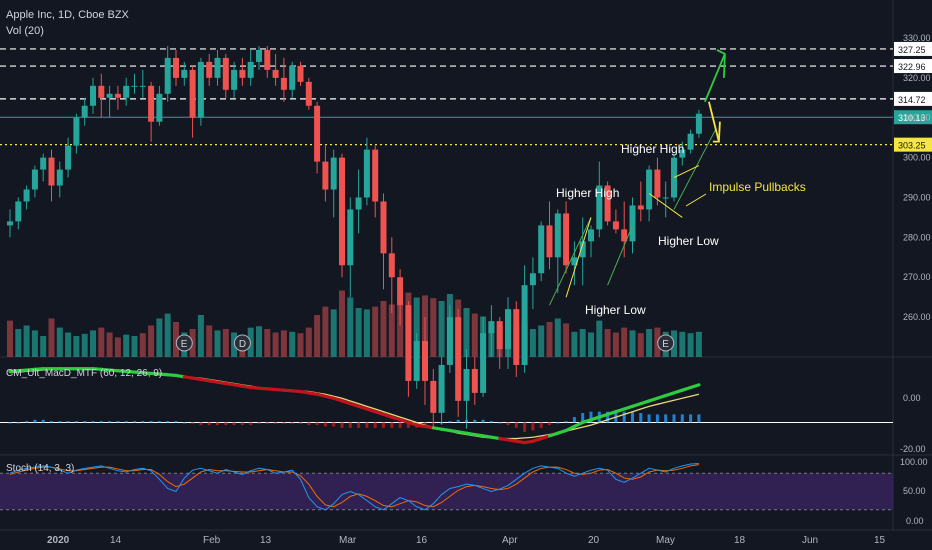 This screenshot has height=550, width=932. Describe the element at coordinates (917, 38) in the screenshot. I see `price-tick-label: 330.00` at that location.